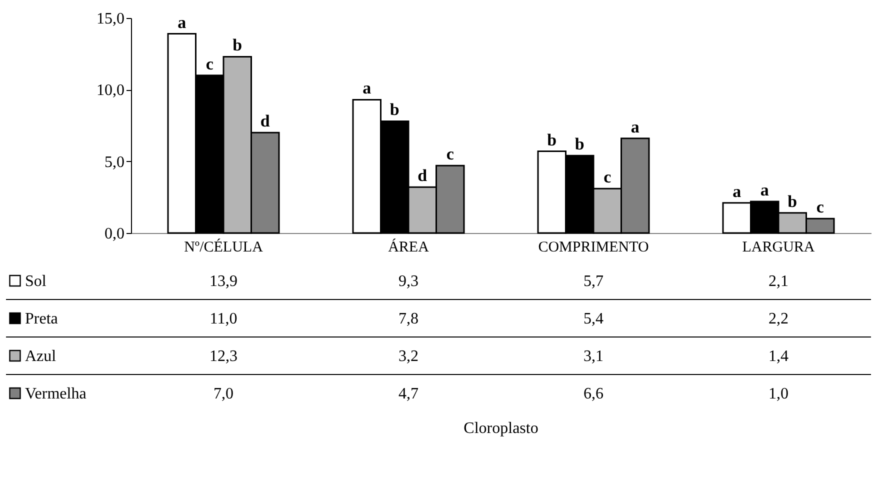  What do you see at coordinates (408, 393) in the screenshot?
I see `data-label: 4,7` at bounding box center [408, 393].